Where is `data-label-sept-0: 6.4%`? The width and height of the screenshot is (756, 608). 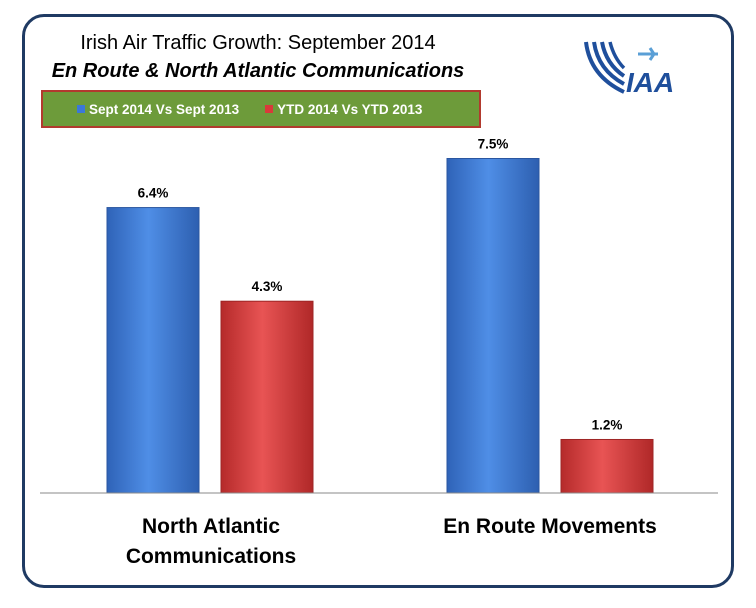
data-label-sept-0: 6.4% is located at coordinates (153, 193).